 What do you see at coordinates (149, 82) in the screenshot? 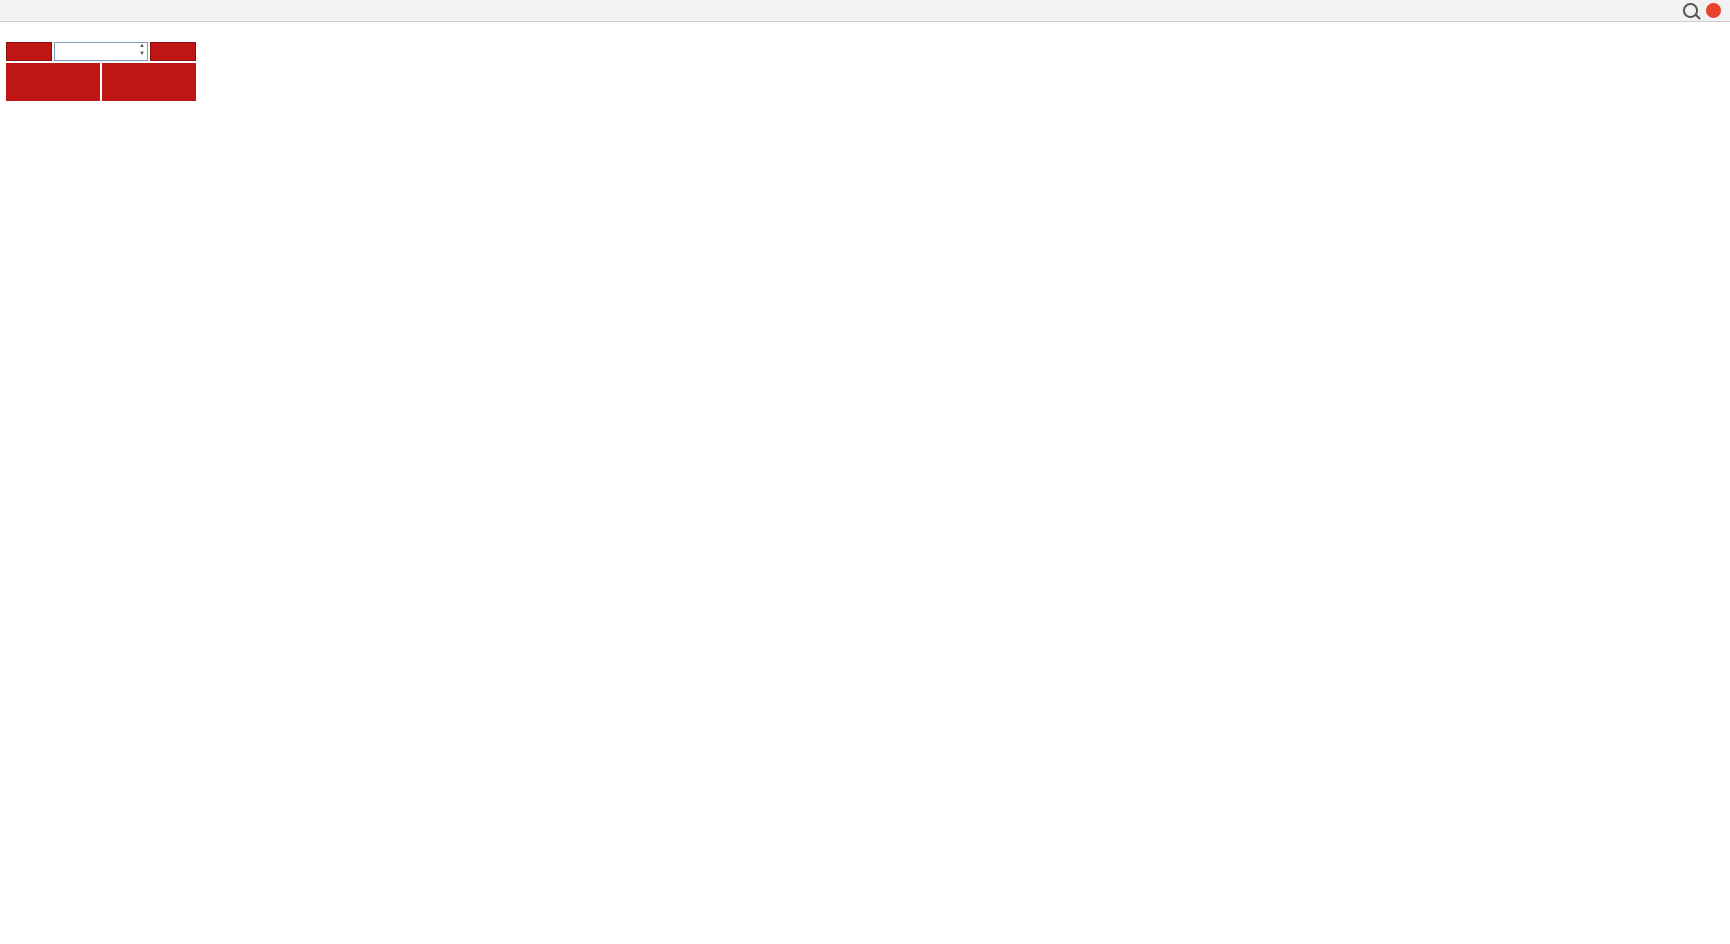
I see `buy-price` at bounding box center [149, 82].